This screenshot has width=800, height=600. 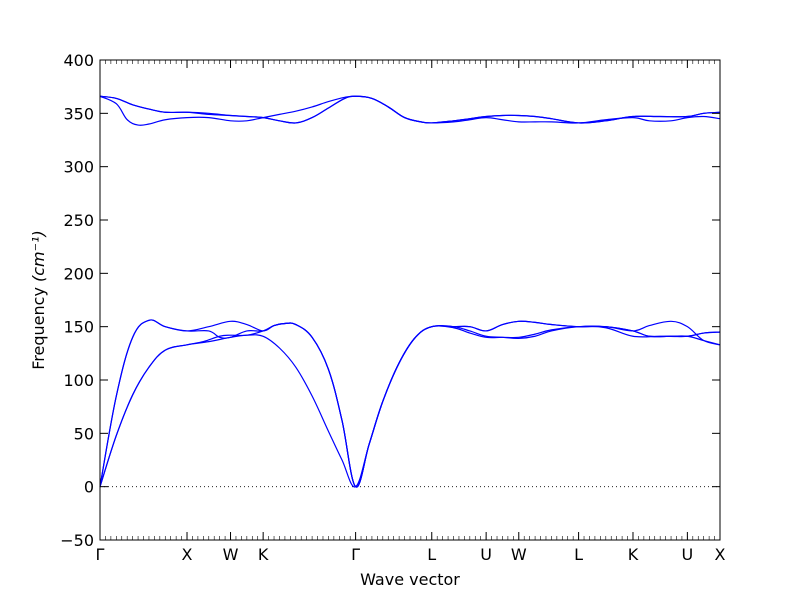 I want to click on y-axis-unit: (cm⁻¹), so click(x=38, y=256).